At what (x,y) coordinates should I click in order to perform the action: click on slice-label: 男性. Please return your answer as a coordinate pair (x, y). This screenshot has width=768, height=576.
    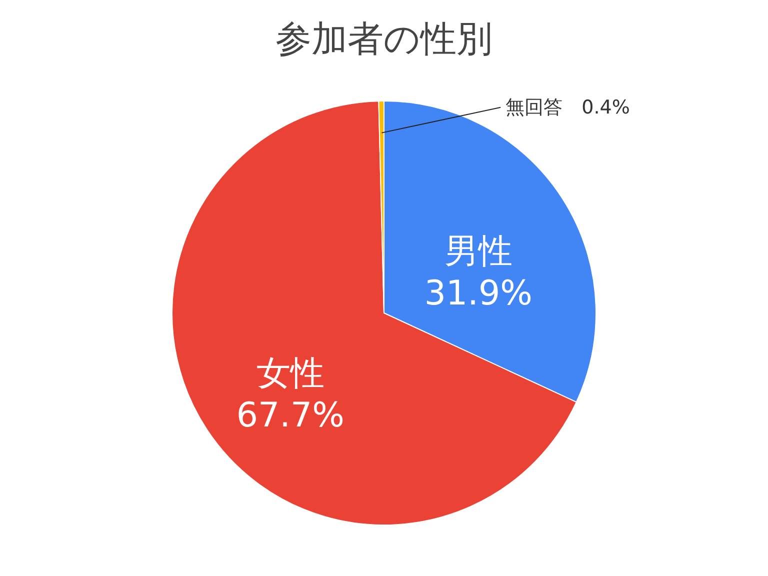
    Looking at the image, I should click on (478, 252).